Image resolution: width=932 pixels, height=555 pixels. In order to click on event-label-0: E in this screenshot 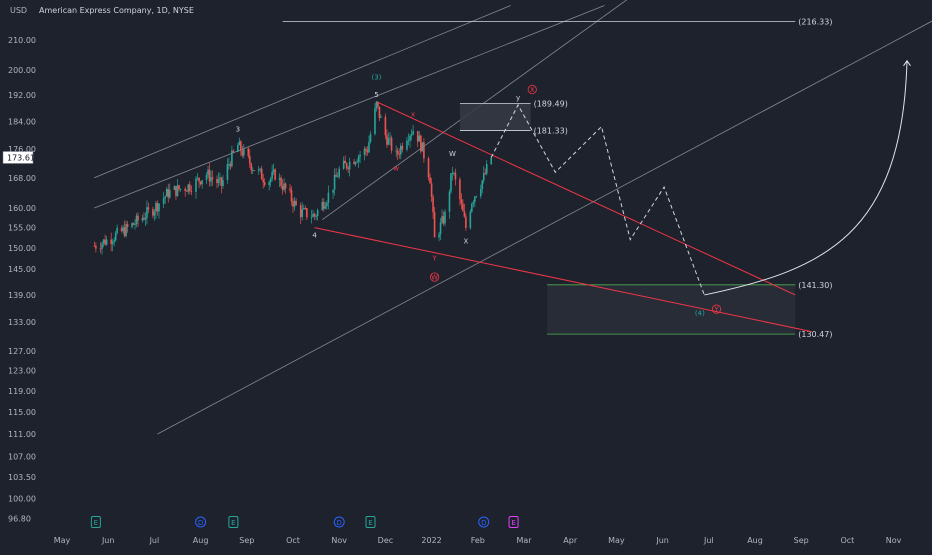, I will do `click(96, 523)`.